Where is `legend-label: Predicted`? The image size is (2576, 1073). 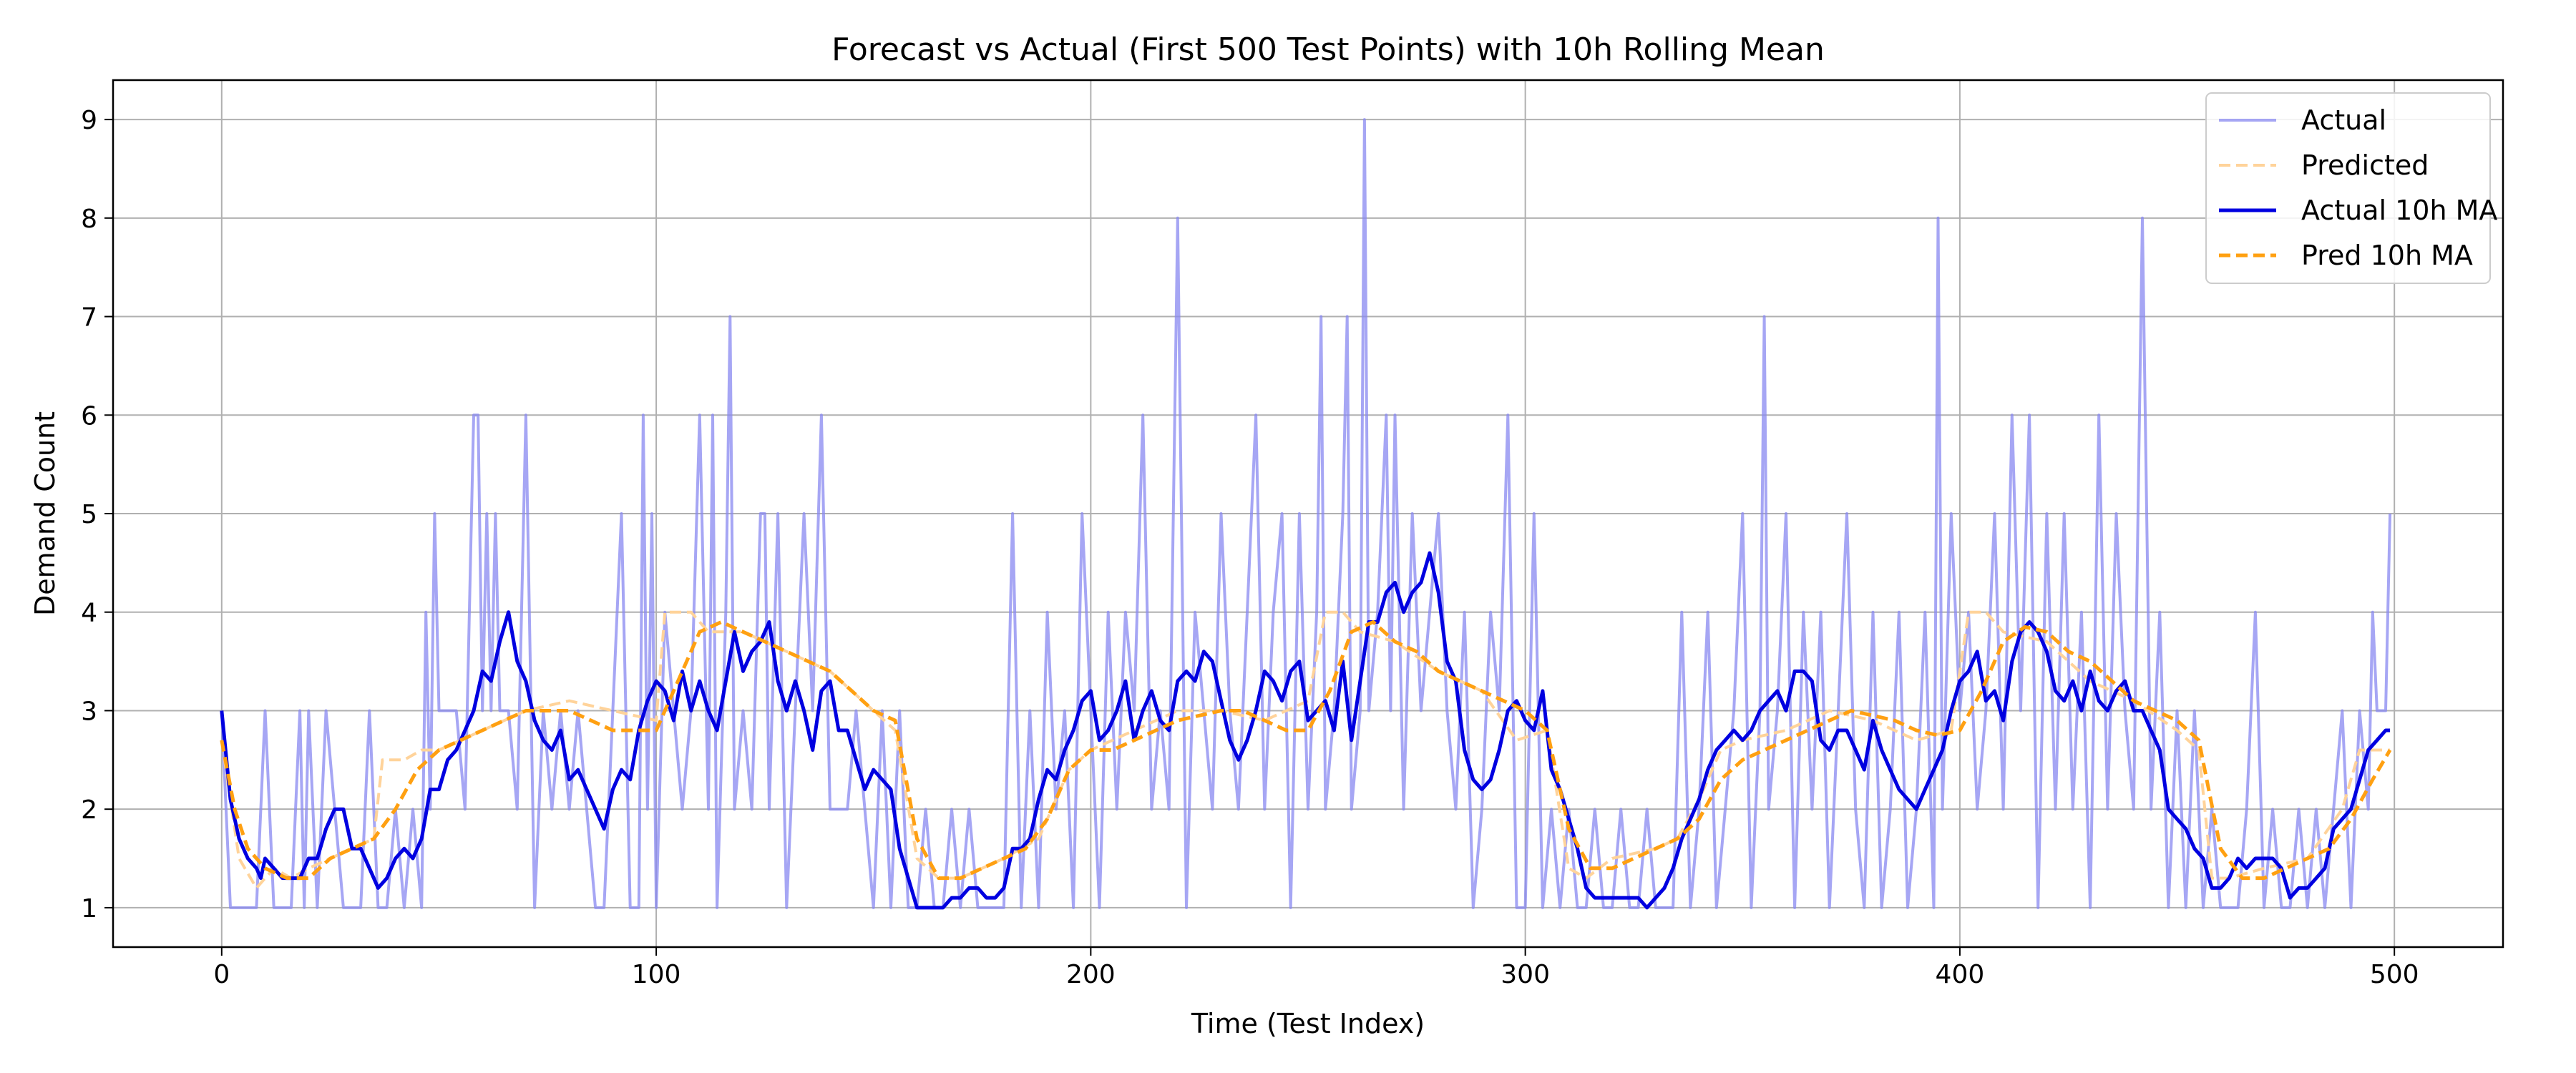 legend-label: Predicted is located at coordinates (2365, 165).